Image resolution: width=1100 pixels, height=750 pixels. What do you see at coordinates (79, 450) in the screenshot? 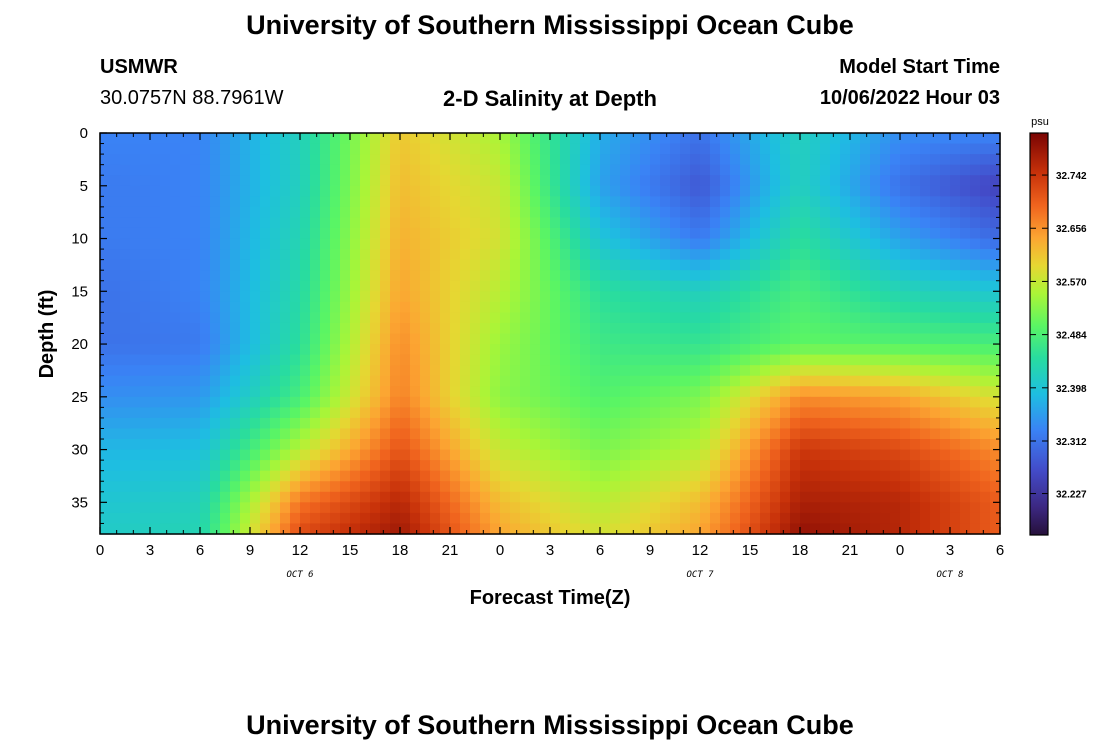
I see `y-tick-label: 30` at bounding box center [79, 450].